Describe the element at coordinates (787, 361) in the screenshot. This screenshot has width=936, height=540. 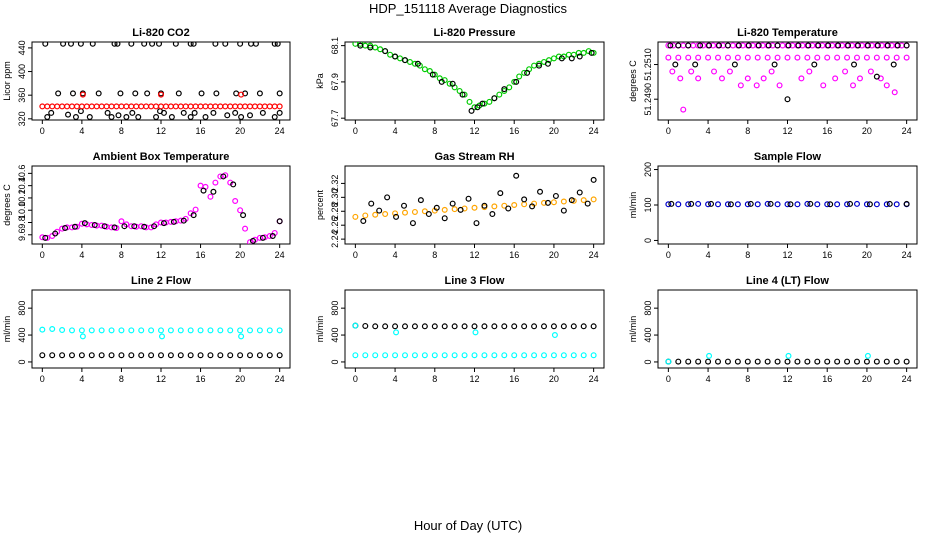
I see `series-line4-black` at that location.